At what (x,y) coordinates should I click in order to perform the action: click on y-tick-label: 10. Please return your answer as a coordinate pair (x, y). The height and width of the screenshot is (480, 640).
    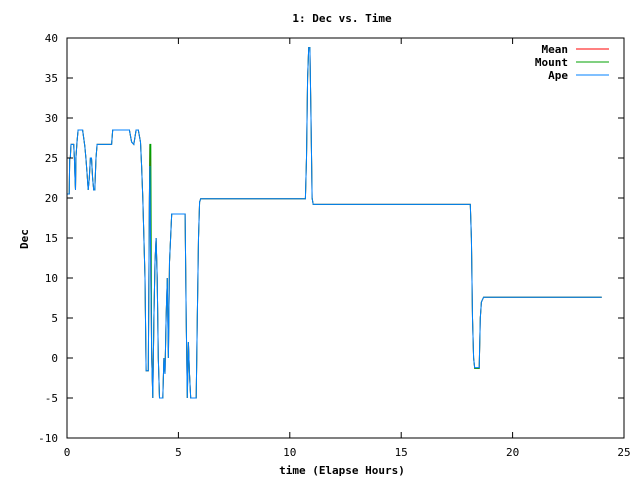
    Looking at the image, I should click on (51, 278).